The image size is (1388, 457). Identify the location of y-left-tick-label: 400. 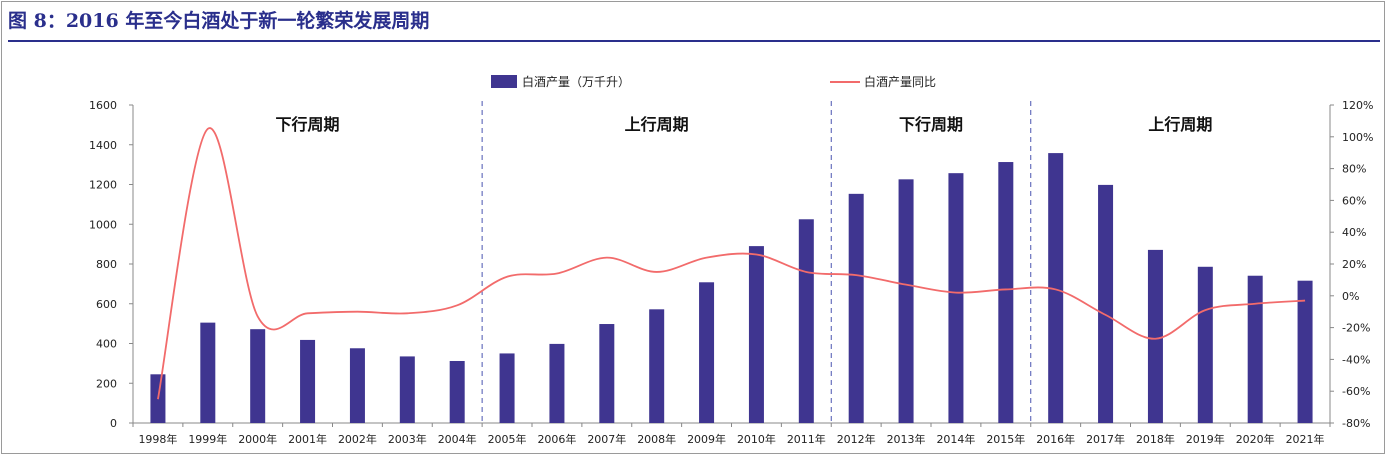
(106, 344).